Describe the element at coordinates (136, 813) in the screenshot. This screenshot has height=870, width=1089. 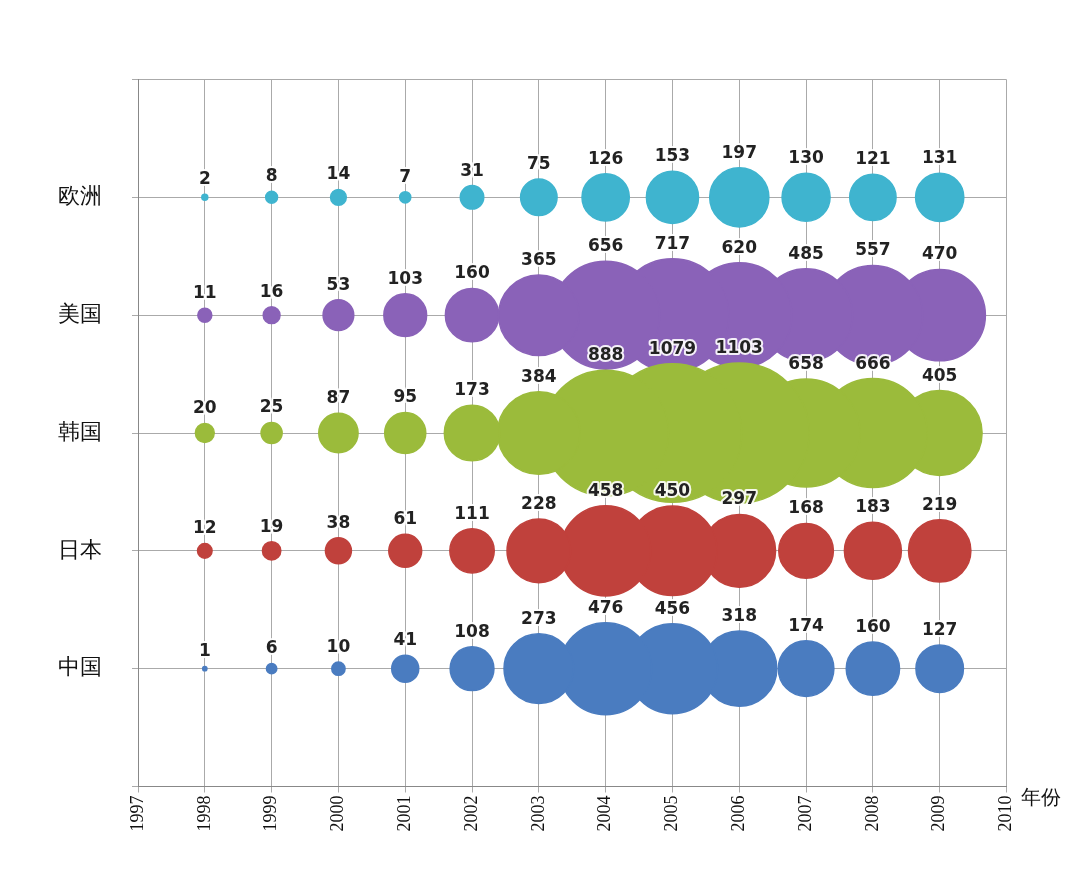
I see `x-tick-label: 1997` at that location.